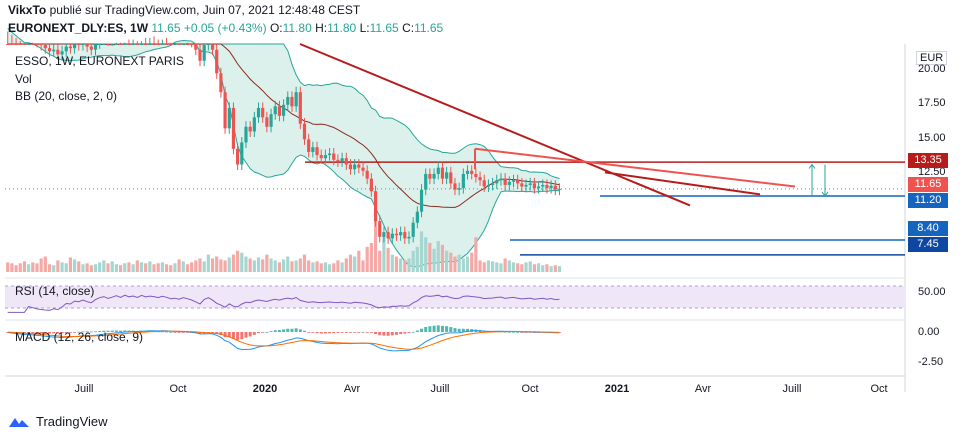 The image size is (962, 441). Describe the element at coordinates (58, 421) in the screenshot. I see `footer-brand: TradingView` at that location.